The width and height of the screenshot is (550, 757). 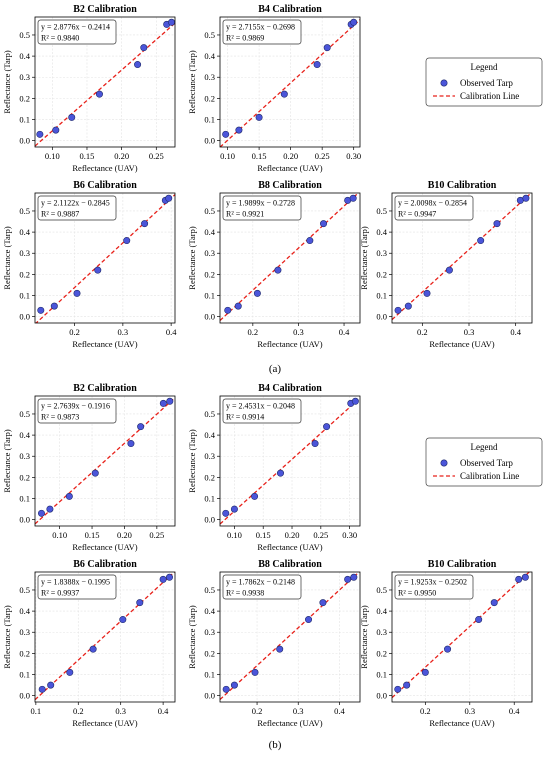 What do you see at coordinates (60, 214) in the screenshot?
I see `r2-text: R² = 0.9887` at bounding box center [60, 214].